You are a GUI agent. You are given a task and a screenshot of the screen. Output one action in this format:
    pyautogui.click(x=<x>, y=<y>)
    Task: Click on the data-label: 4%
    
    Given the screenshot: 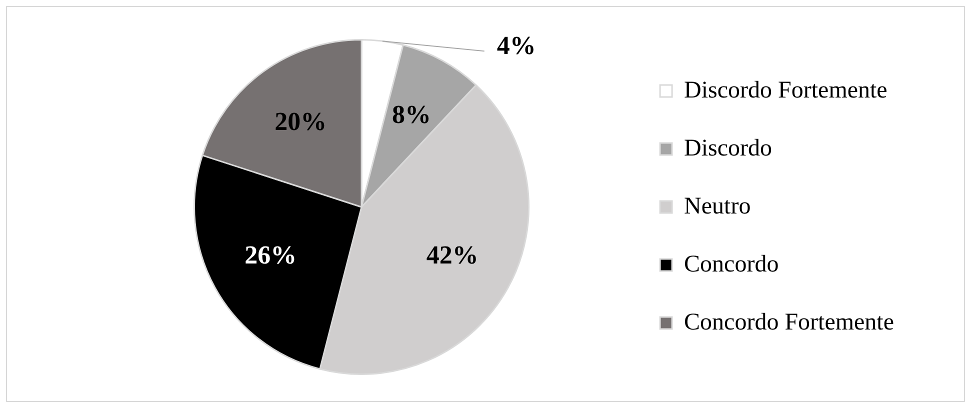 What is the action you would take?
    pyautogui.click(x=516, y=45)
    